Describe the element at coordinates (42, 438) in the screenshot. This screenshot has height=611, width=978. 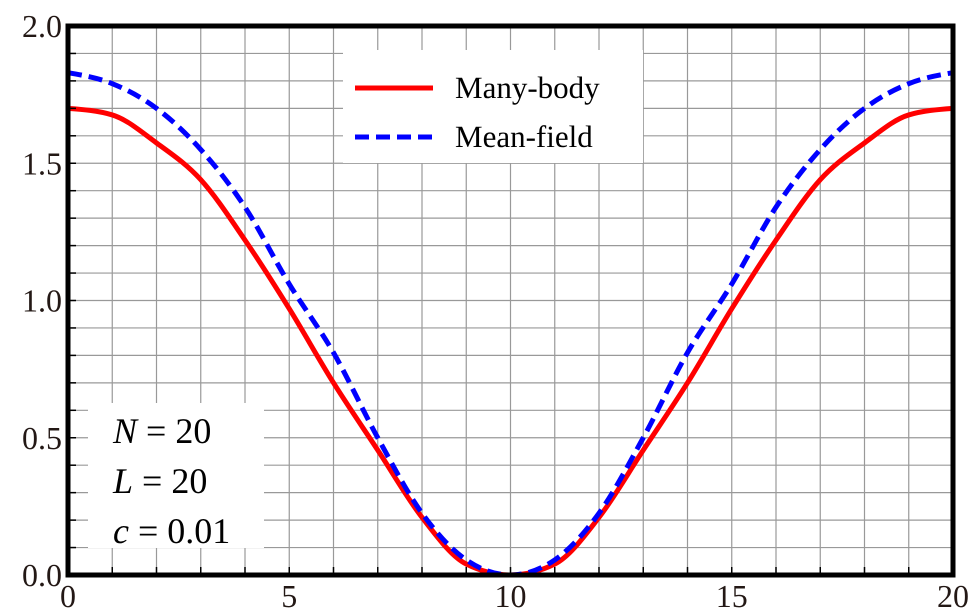
I see `y-tick-label: 0.5` at that location.